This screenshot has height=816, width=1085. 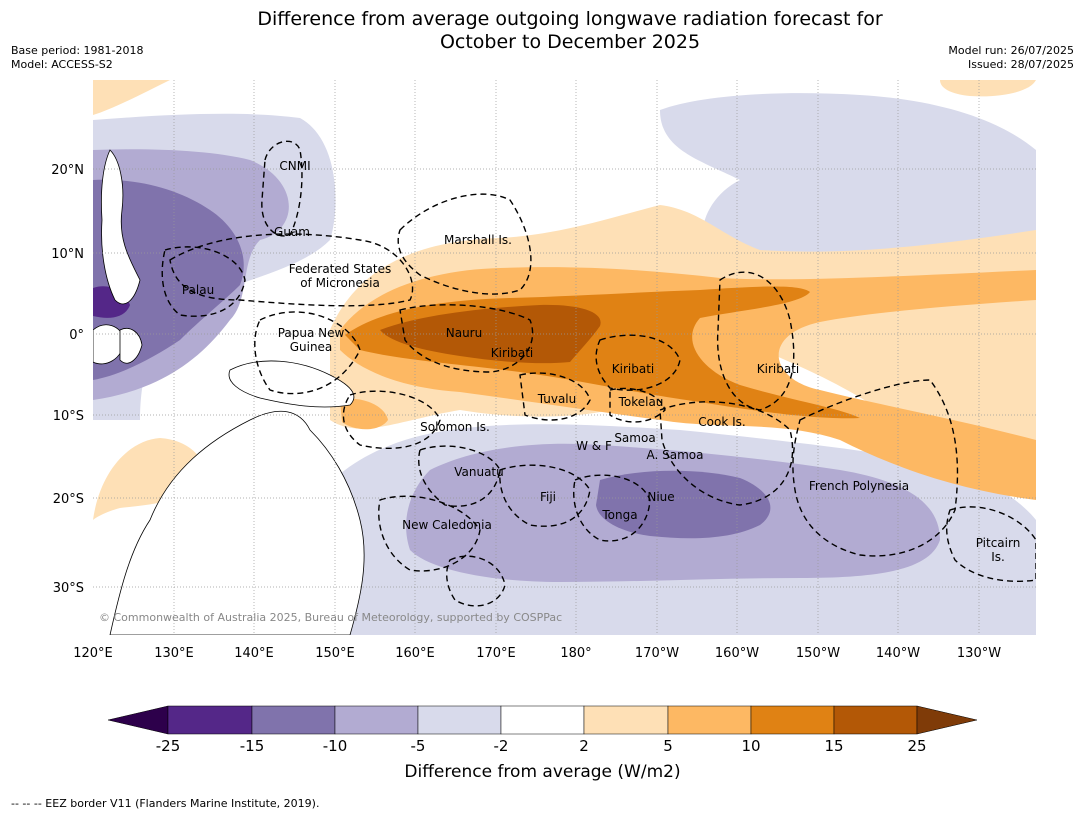 I want to click on colorbar-tick: -10, so click(x=335, y=746).